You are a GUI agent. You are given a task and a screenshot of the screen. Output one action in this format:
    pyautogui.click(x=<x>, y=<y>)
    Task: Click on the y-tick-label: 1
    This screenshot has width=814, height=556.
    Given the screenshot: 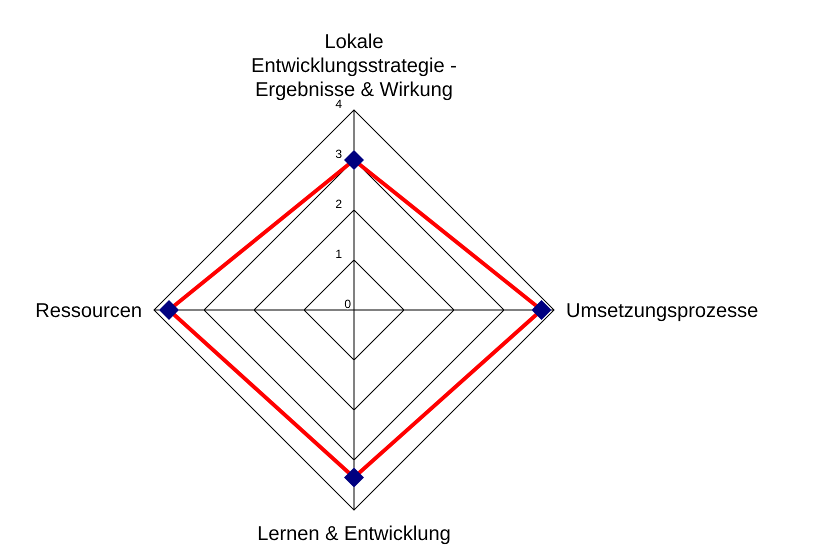 What is the action you would take?
    pyautogui.click(x=338, y=254)
    